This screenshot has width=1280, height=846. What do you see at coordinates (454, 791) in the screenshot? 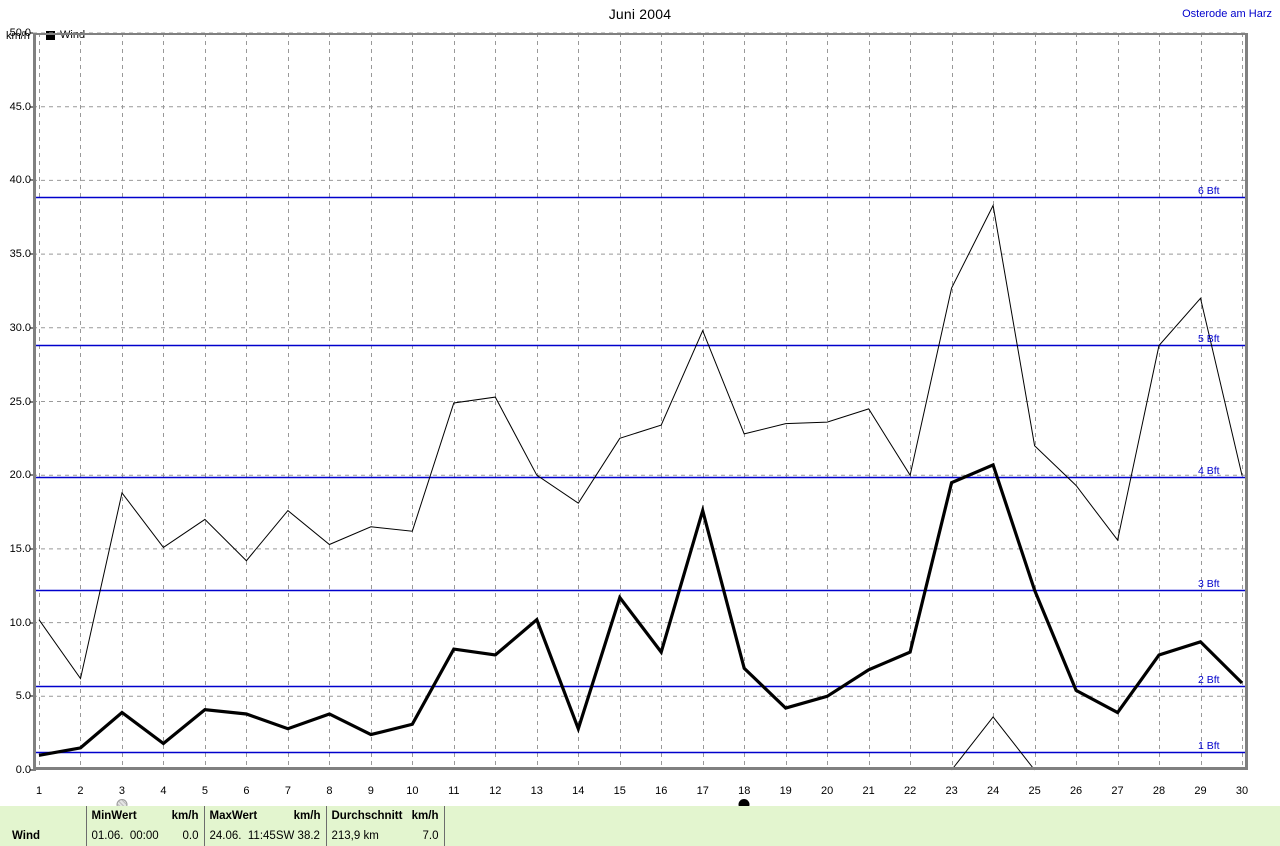
I see `x-tick-label: 11` at bounding box center [454, 791].